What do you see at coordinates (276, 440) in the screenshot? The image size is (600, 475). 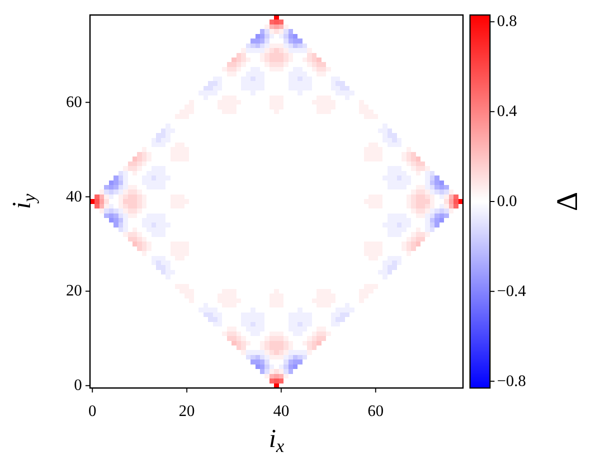 I see `x-axis-title: i$_{x}$` at bounding box center [276, 440].